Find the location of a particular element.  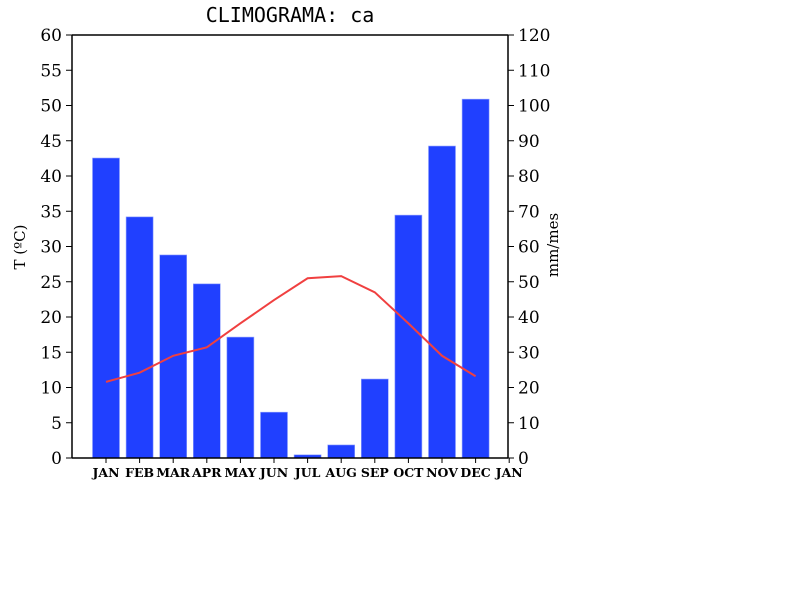

right-axis-label: mm/mes is located at coordinates (553, 245).